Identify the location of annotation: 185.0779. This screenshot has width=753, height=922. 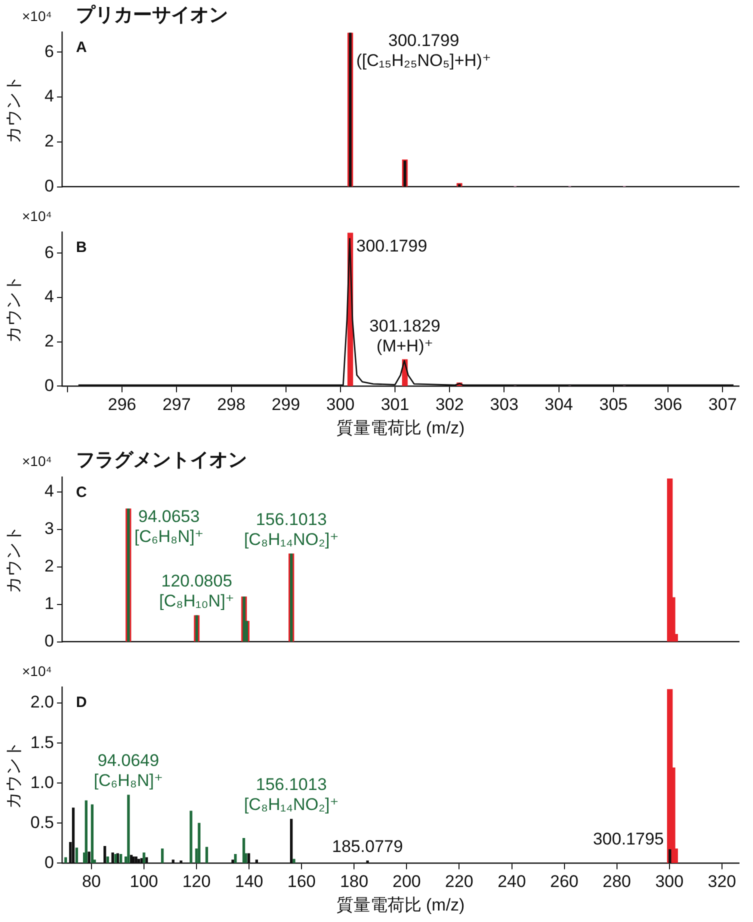
(367, 846).